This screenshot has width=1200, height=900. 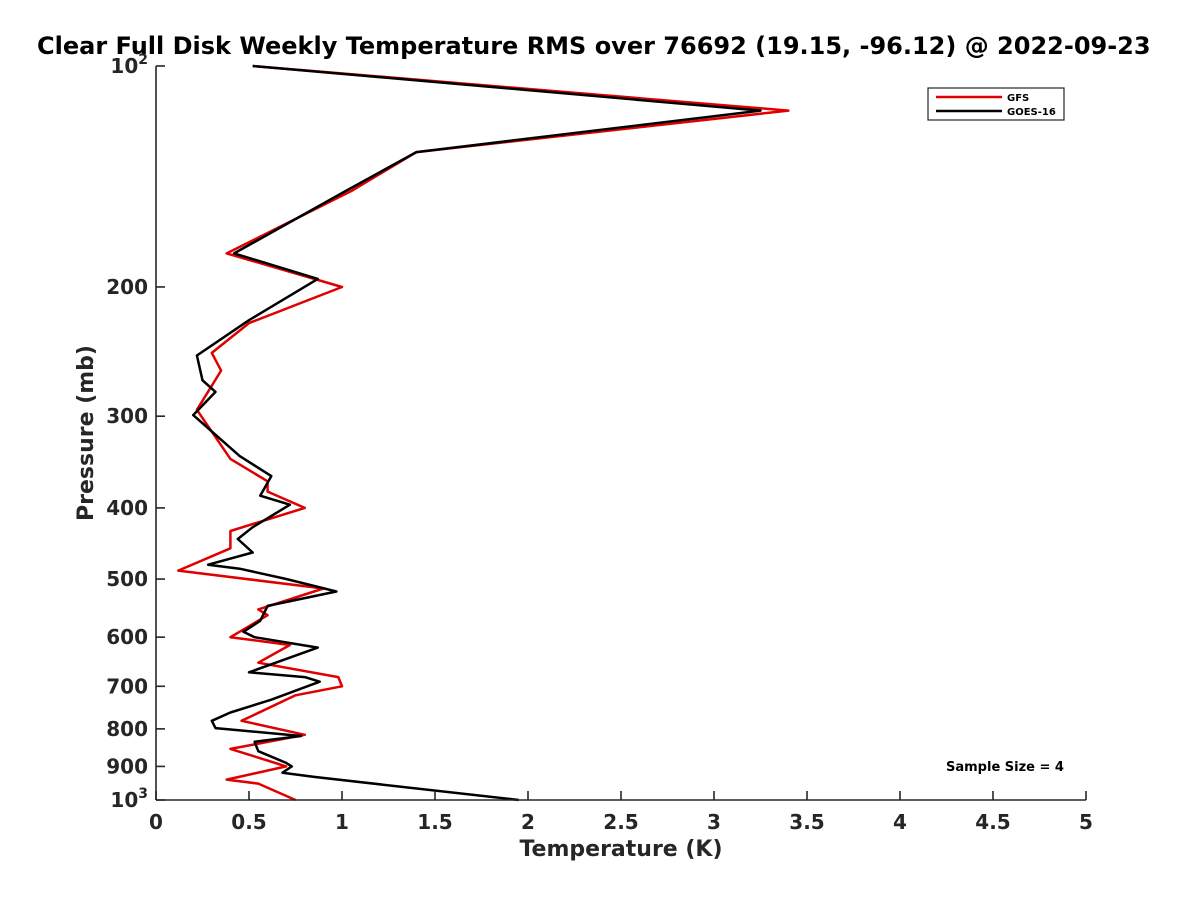 I want to click on x-tick-label: 4.5, so click(x=992, y=822).